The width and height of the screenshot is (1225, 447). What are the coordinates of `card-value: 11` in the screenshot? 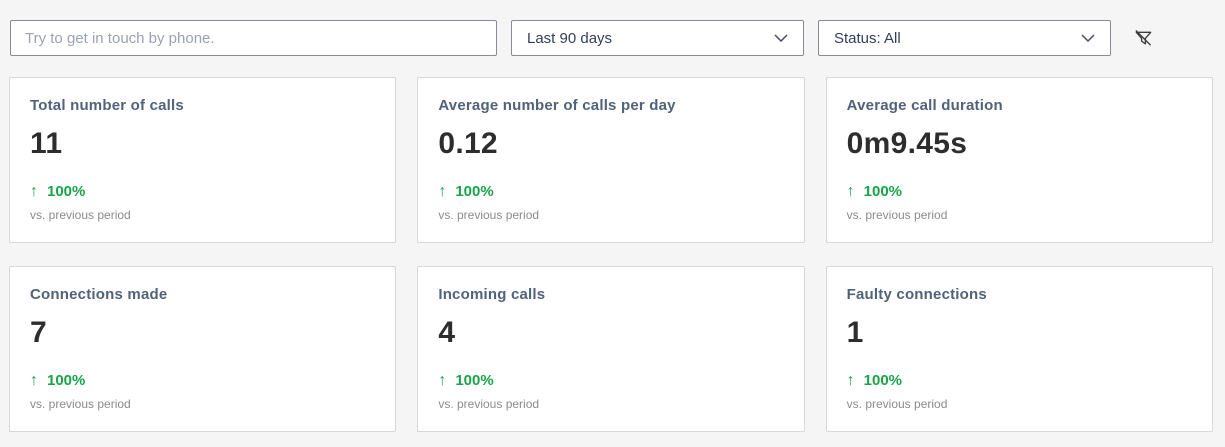 It's located at (46, 143).